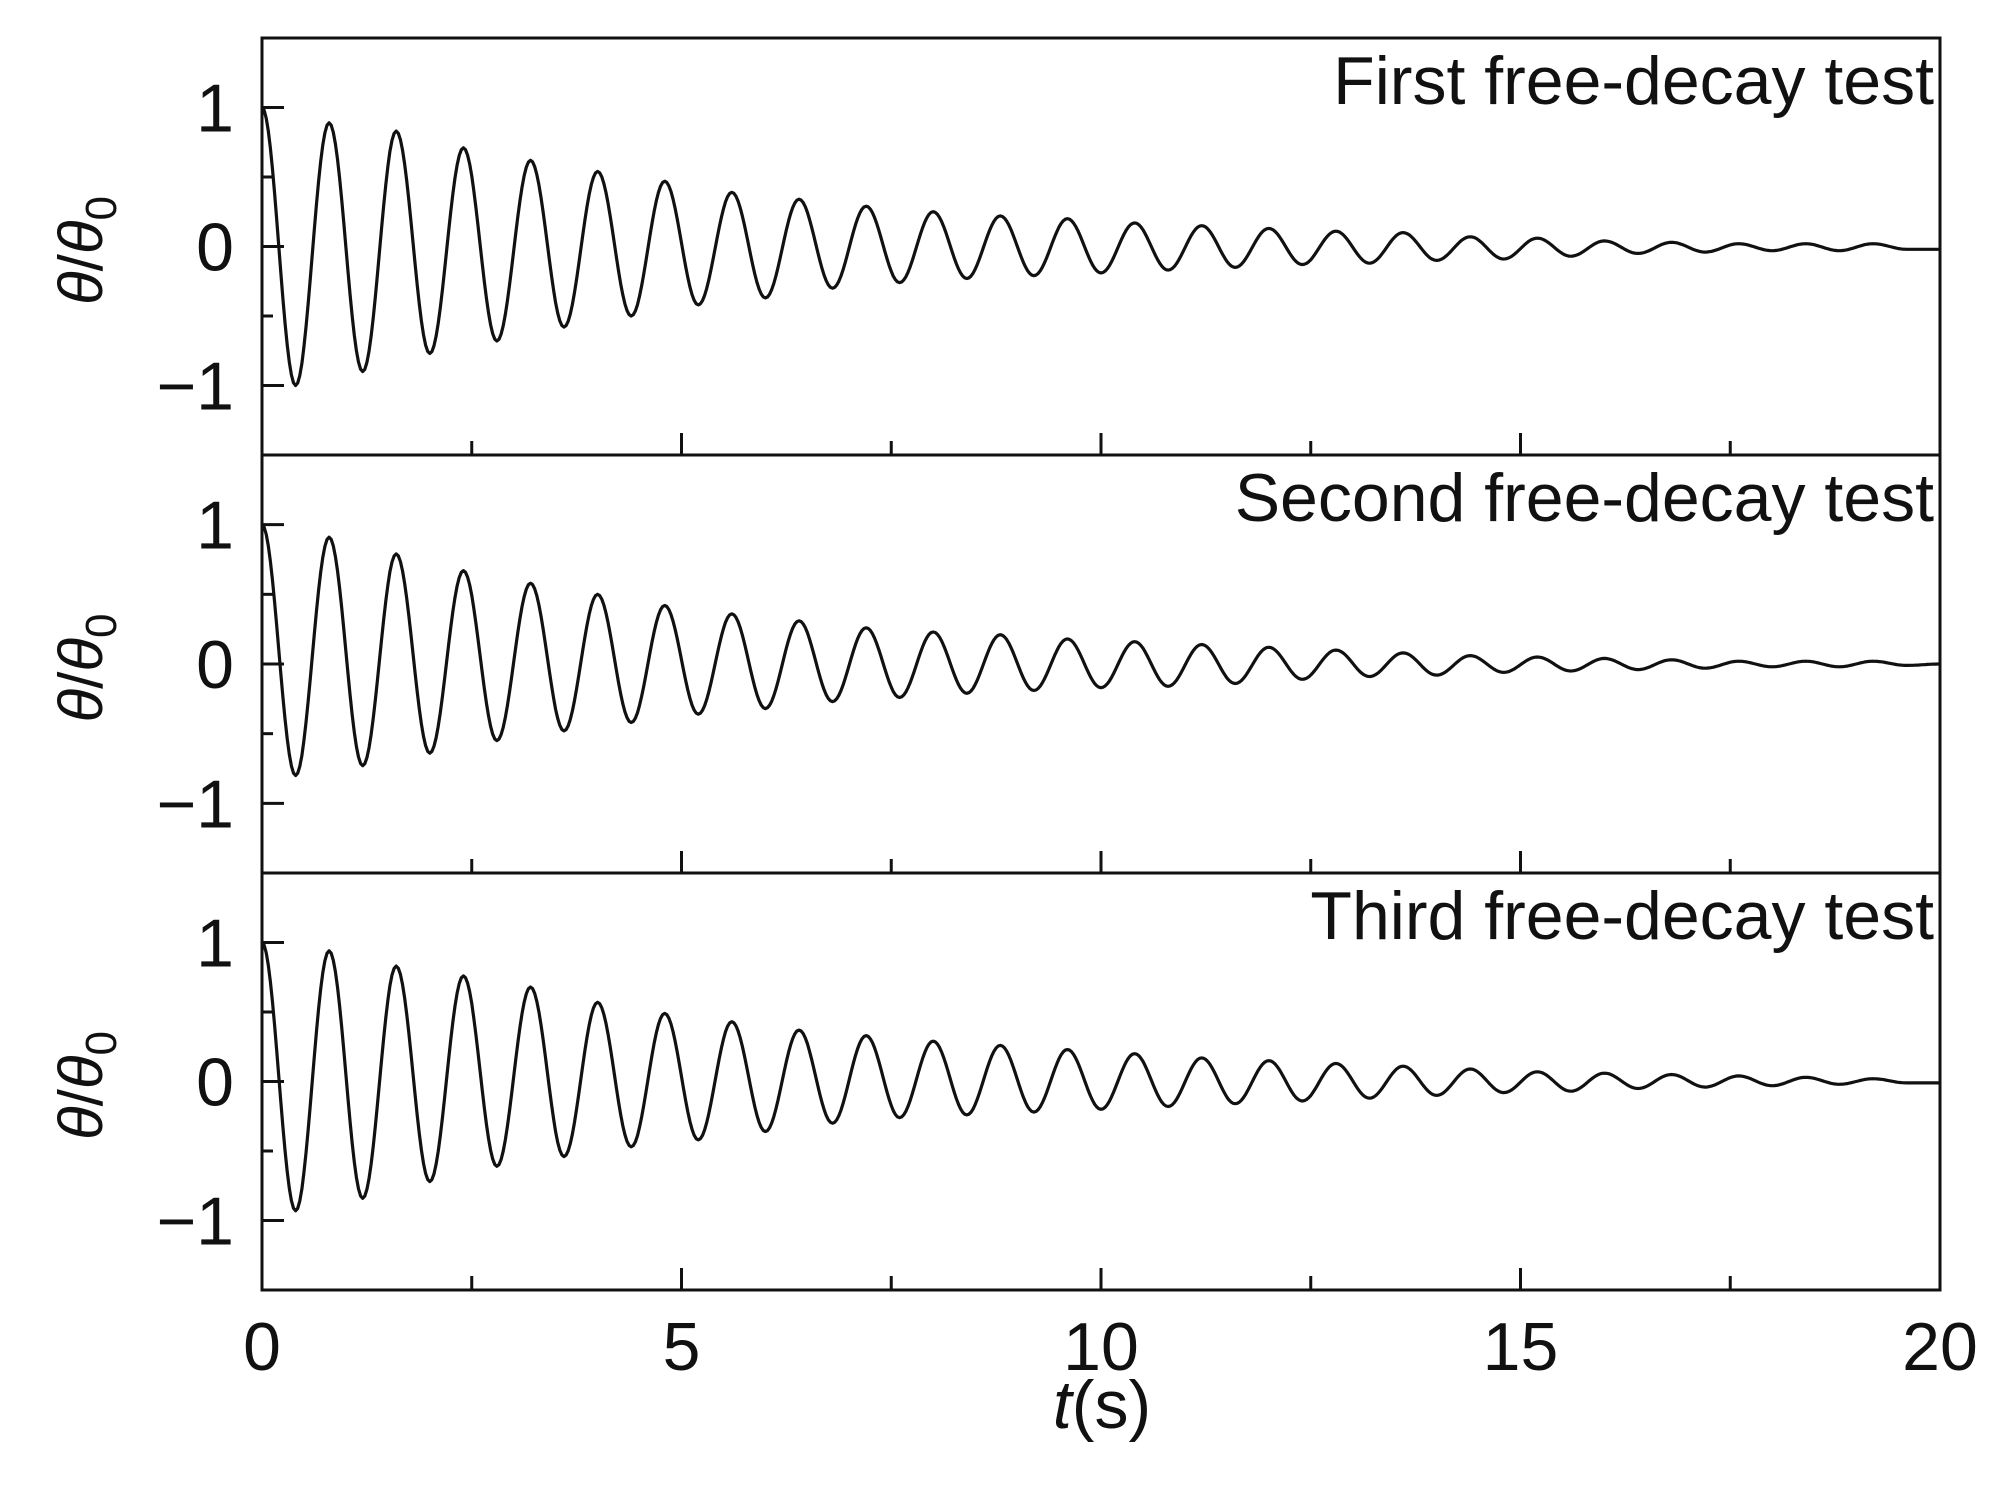  Describe the element at coordinates (1521, 1347) in the screenshot. I see `x-tick-label-3: 15` at that location.